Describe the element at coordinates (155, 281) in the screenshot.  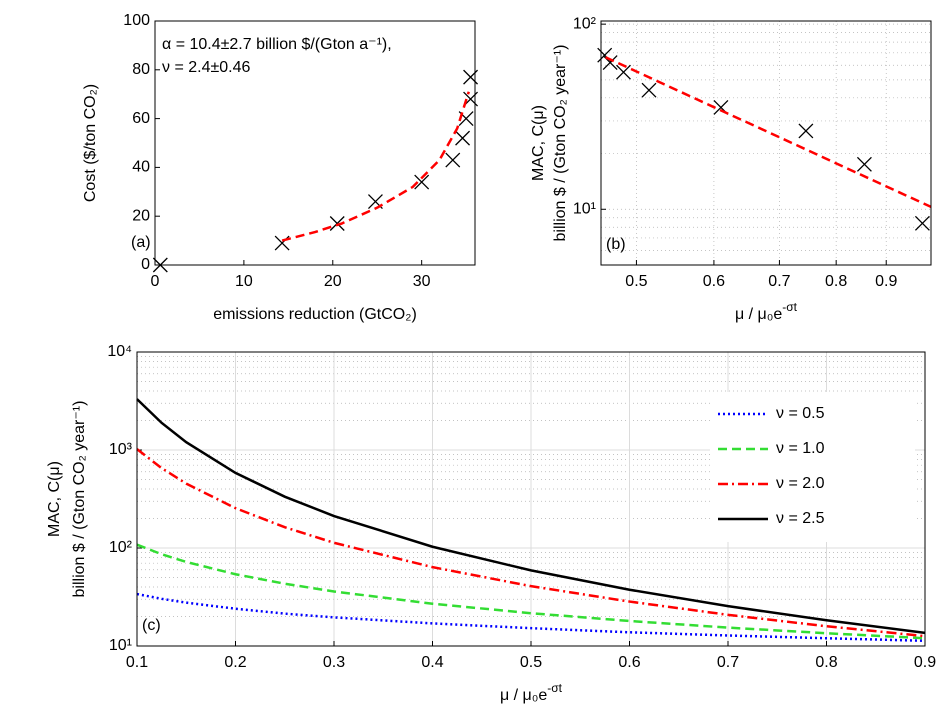
I see `x-tick-label: 0` at that location.